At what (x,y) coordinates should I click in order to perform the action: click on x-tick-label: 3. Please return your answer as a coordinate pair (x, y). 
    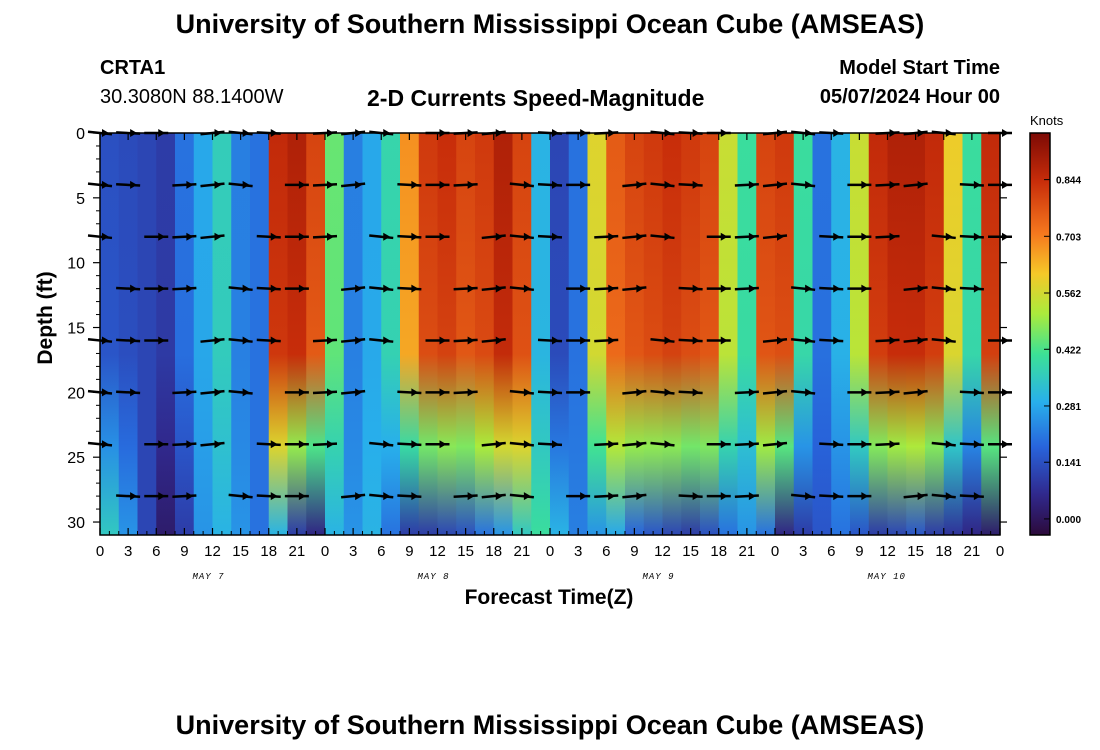
    Looking at the image, I should click on (128, 551).